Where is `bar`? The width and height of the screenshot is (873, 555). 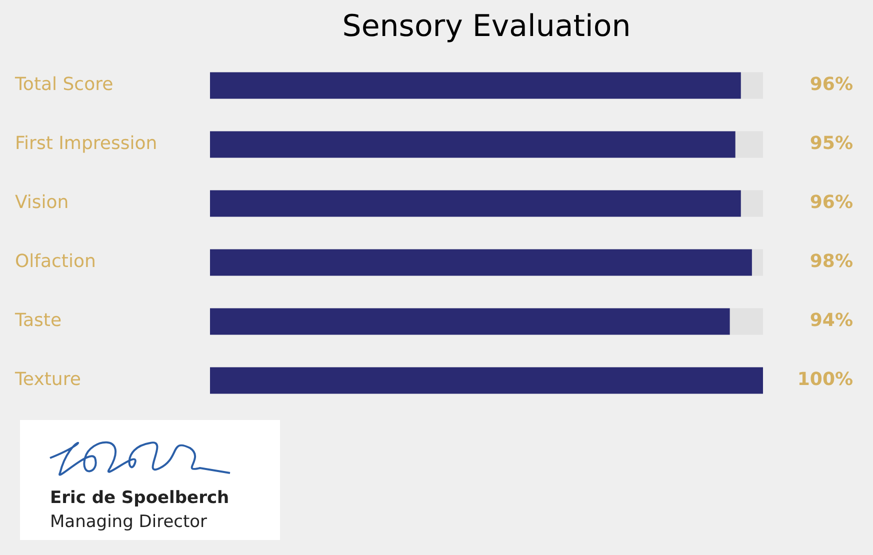 bar is located at coordinates (481, 262).